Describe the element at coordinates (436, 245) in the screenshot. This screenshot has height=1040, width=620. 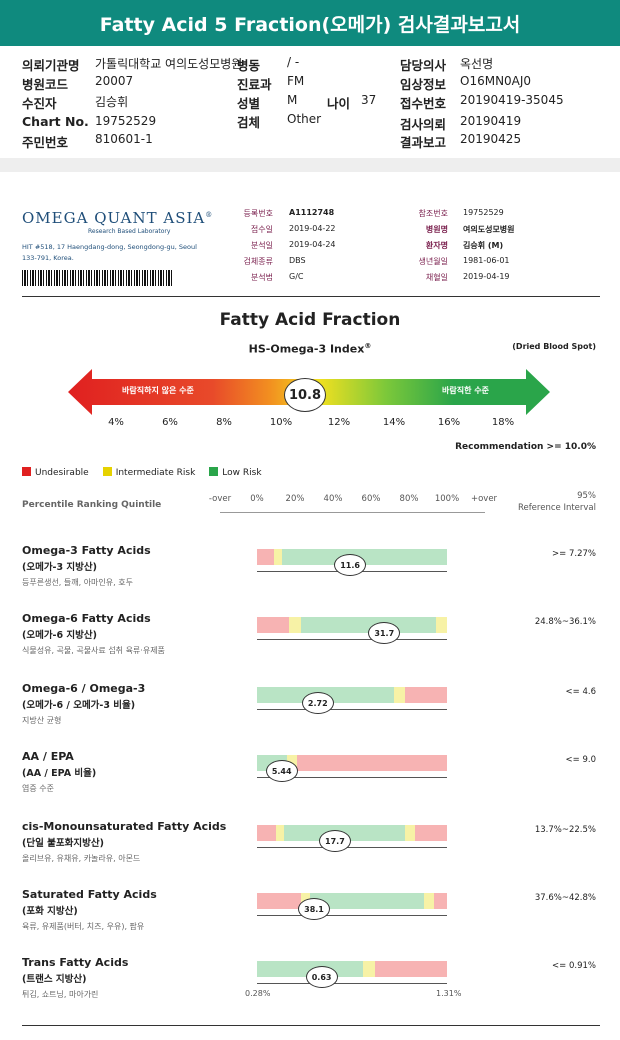
I see `meta-label: 환자명` at that location.